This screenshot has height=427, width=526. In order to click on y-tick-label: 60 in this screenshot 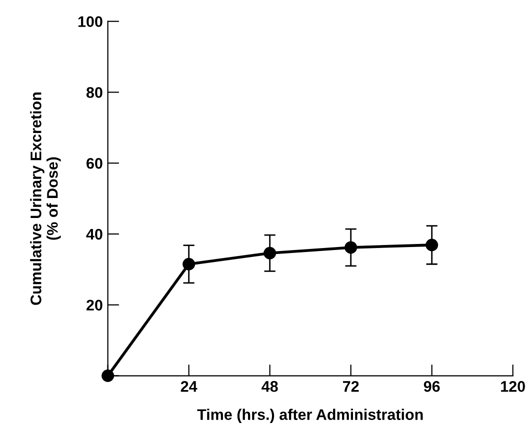, I will do `click(94, 163)`.